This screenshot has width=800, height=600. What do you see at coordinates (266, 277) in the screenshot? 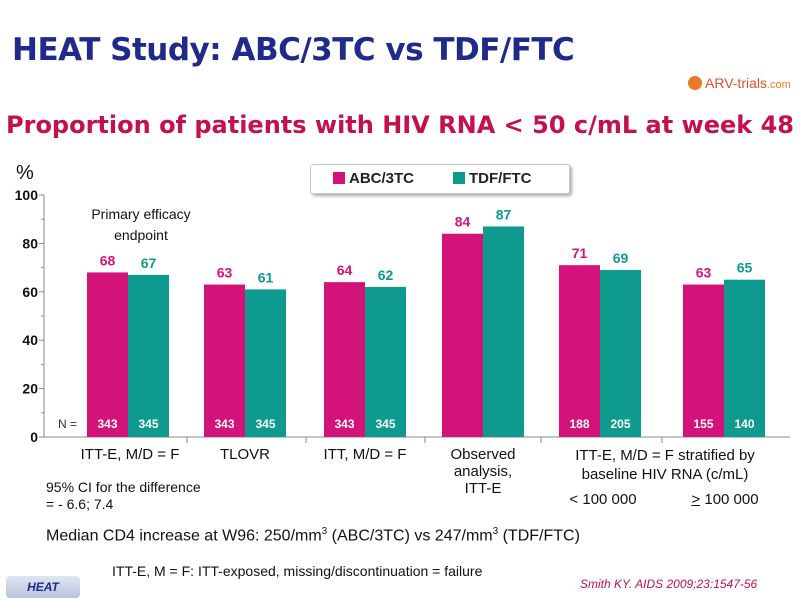
I see `data-label: 61` at bounding box center [266, 277].